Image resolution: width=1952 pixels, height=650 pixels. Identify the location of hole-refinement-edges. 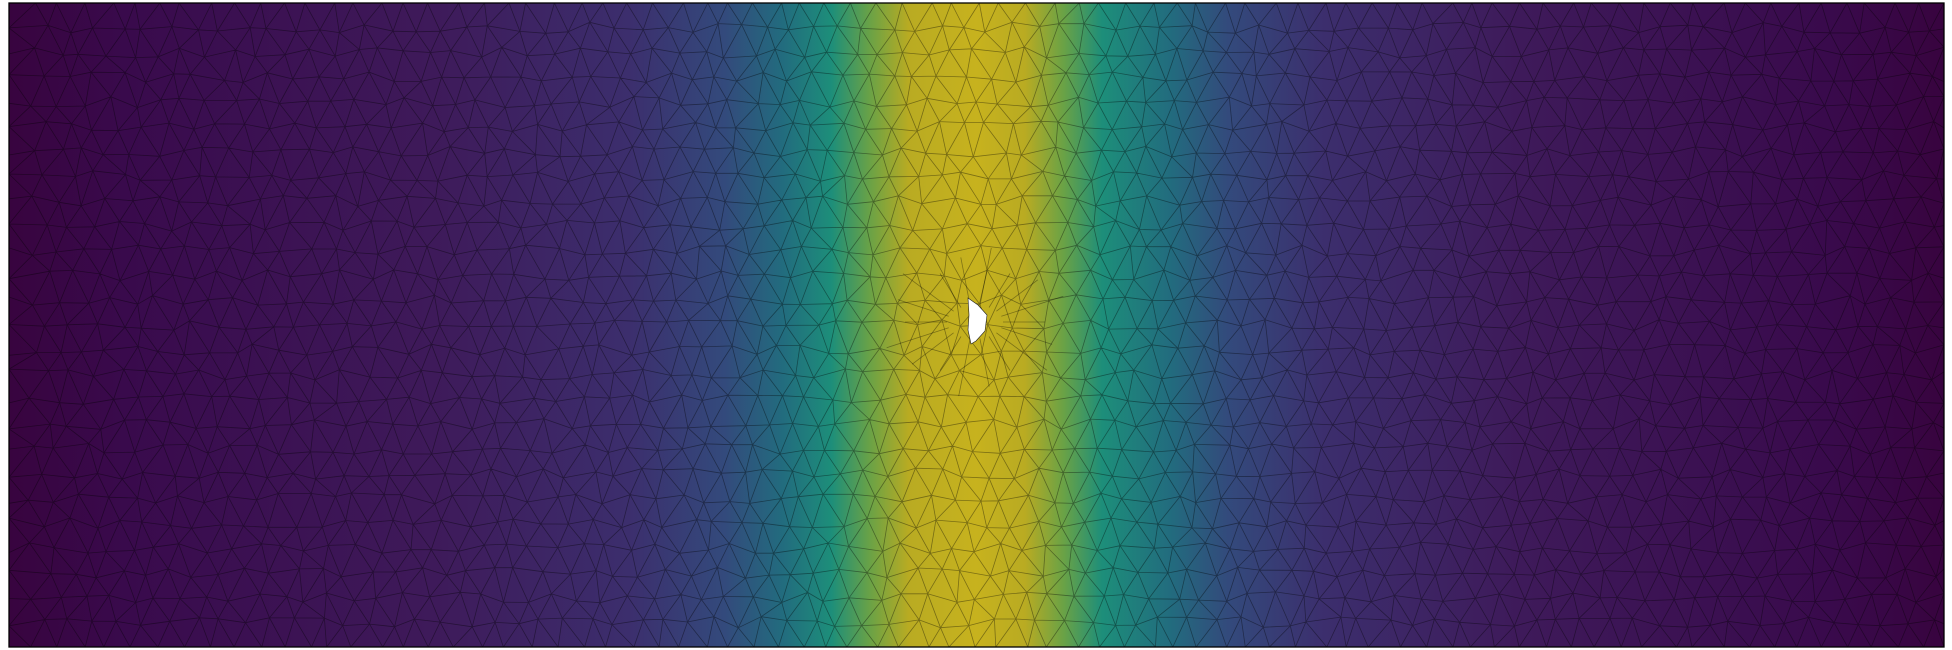
(975, 322).